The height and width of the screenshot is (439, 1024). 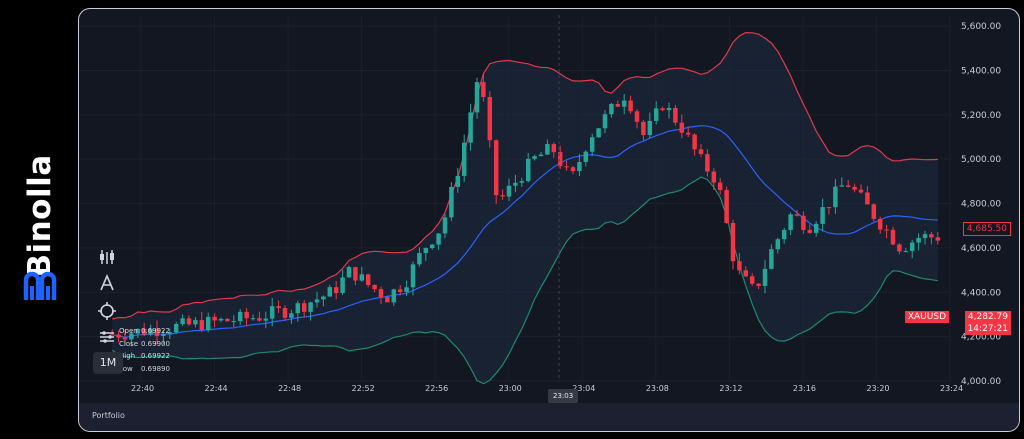 What do you see at coordinates (216, 388) in the screenshot?
I see `time-axis-label: 22:44` at bounding box center [216, 388].